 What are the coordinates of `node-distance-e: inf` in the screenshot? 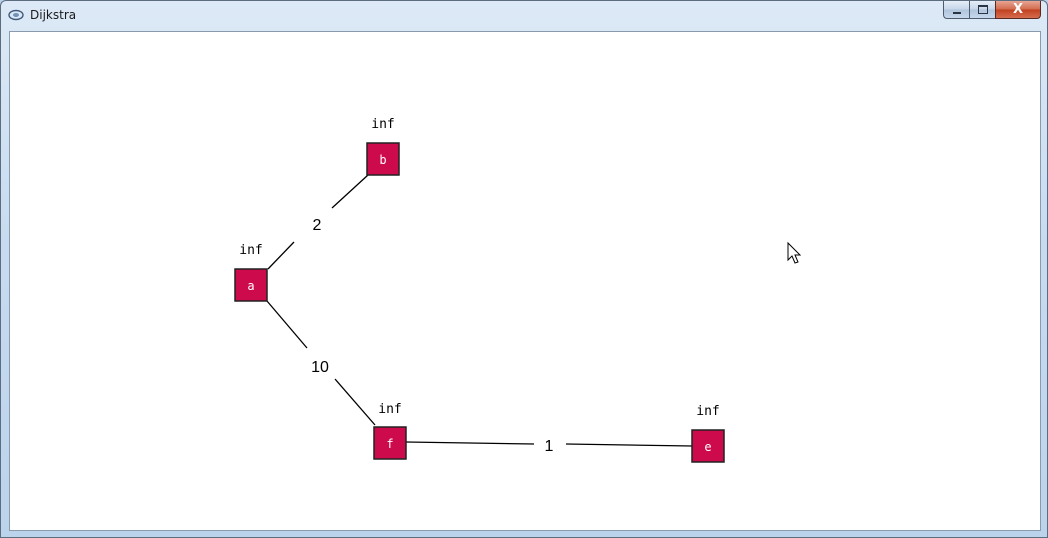 It's located at (707, 411).